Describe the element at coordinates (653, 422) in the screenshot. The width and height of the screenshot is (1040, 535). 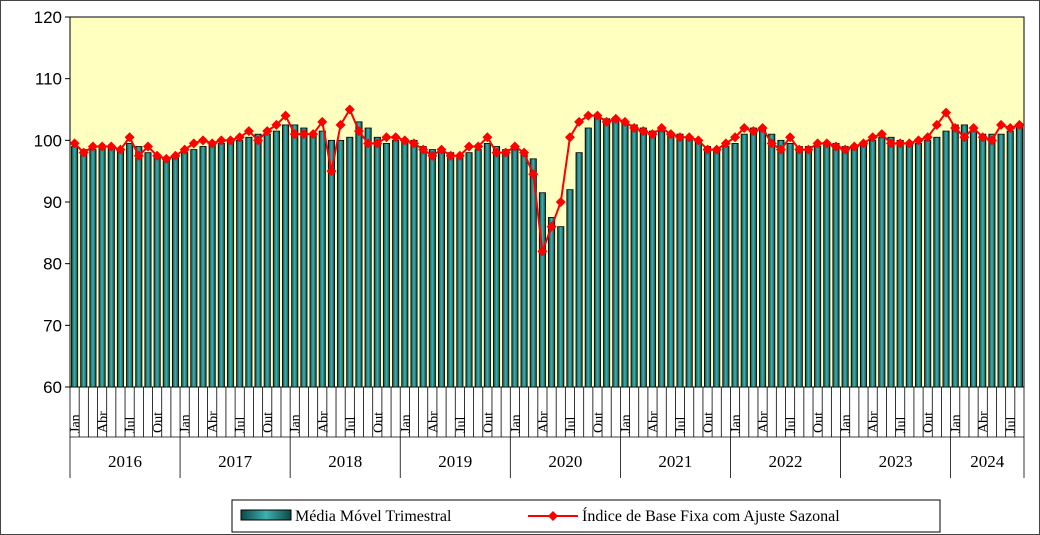
I see `x-tick-label: Abr` at that location.